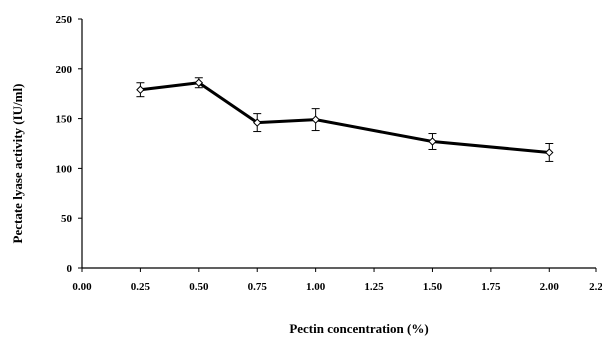 This screenshot has height=341, width=602. What do you see at coordinates (64, 70) in the screenshot?
I see `y-tick-label: 200` at bounding box center [64, 70].